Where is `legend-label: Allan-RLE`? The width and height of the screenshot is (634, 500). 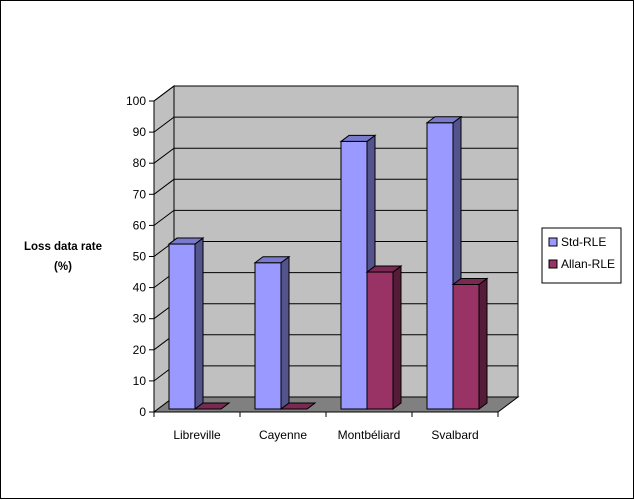 legend-label: Allan-RLE is located at coordinates (588, 264).